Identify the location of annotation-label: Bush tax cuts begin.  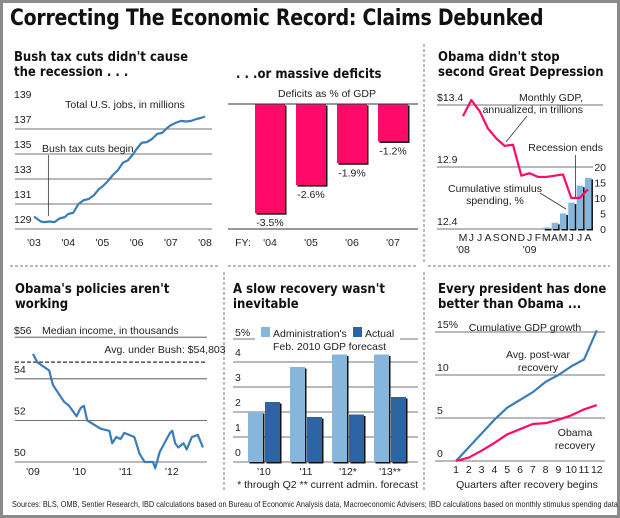
(88, 149).